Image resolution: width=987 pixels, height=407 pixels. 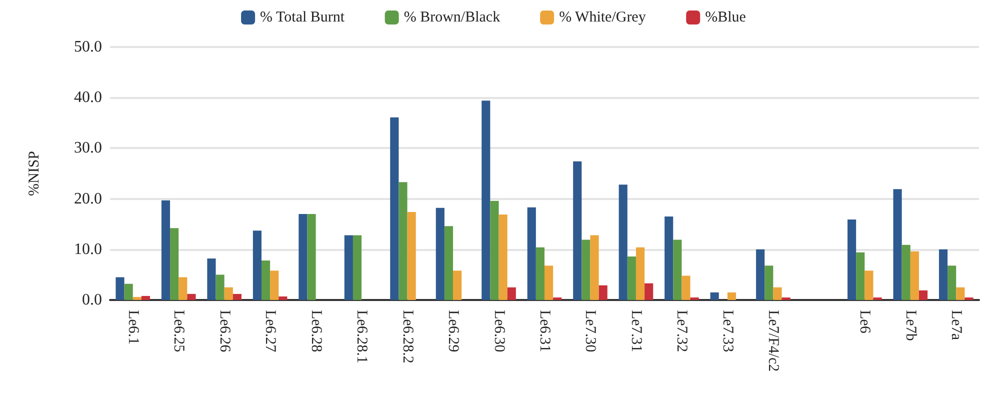 I want to click on x-tick-label: Le7.31, so click(x=636, y=331).